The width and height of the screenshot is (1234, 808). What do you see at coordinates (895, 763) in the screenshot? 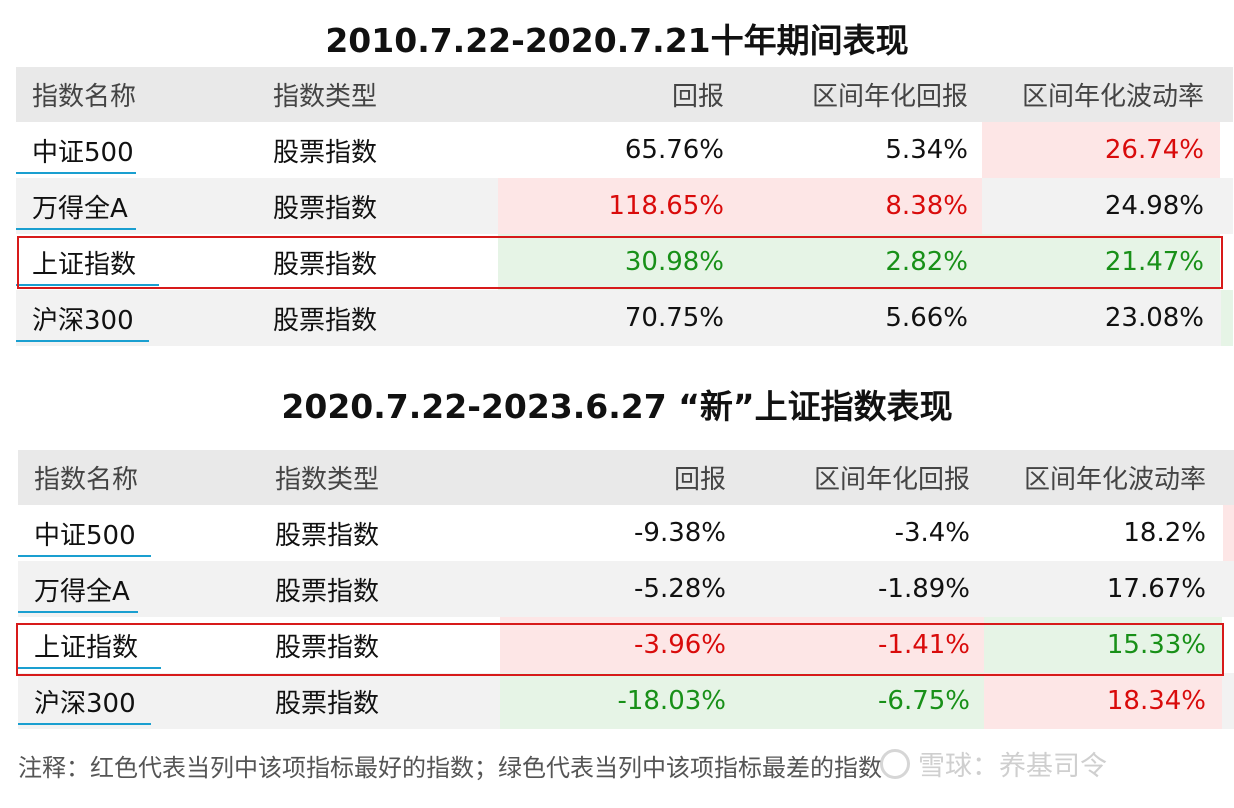
I see `xueqiu-logo-icon` at bounding box center [895, 763].